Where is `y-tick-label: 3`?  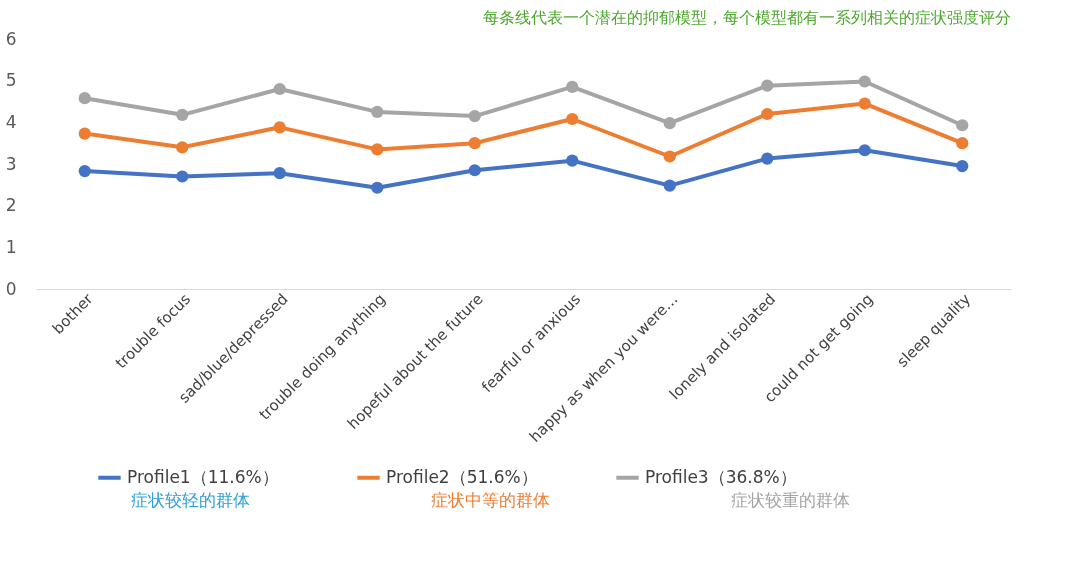
y-tick-label: 3 is located at coordinates (11, 163).